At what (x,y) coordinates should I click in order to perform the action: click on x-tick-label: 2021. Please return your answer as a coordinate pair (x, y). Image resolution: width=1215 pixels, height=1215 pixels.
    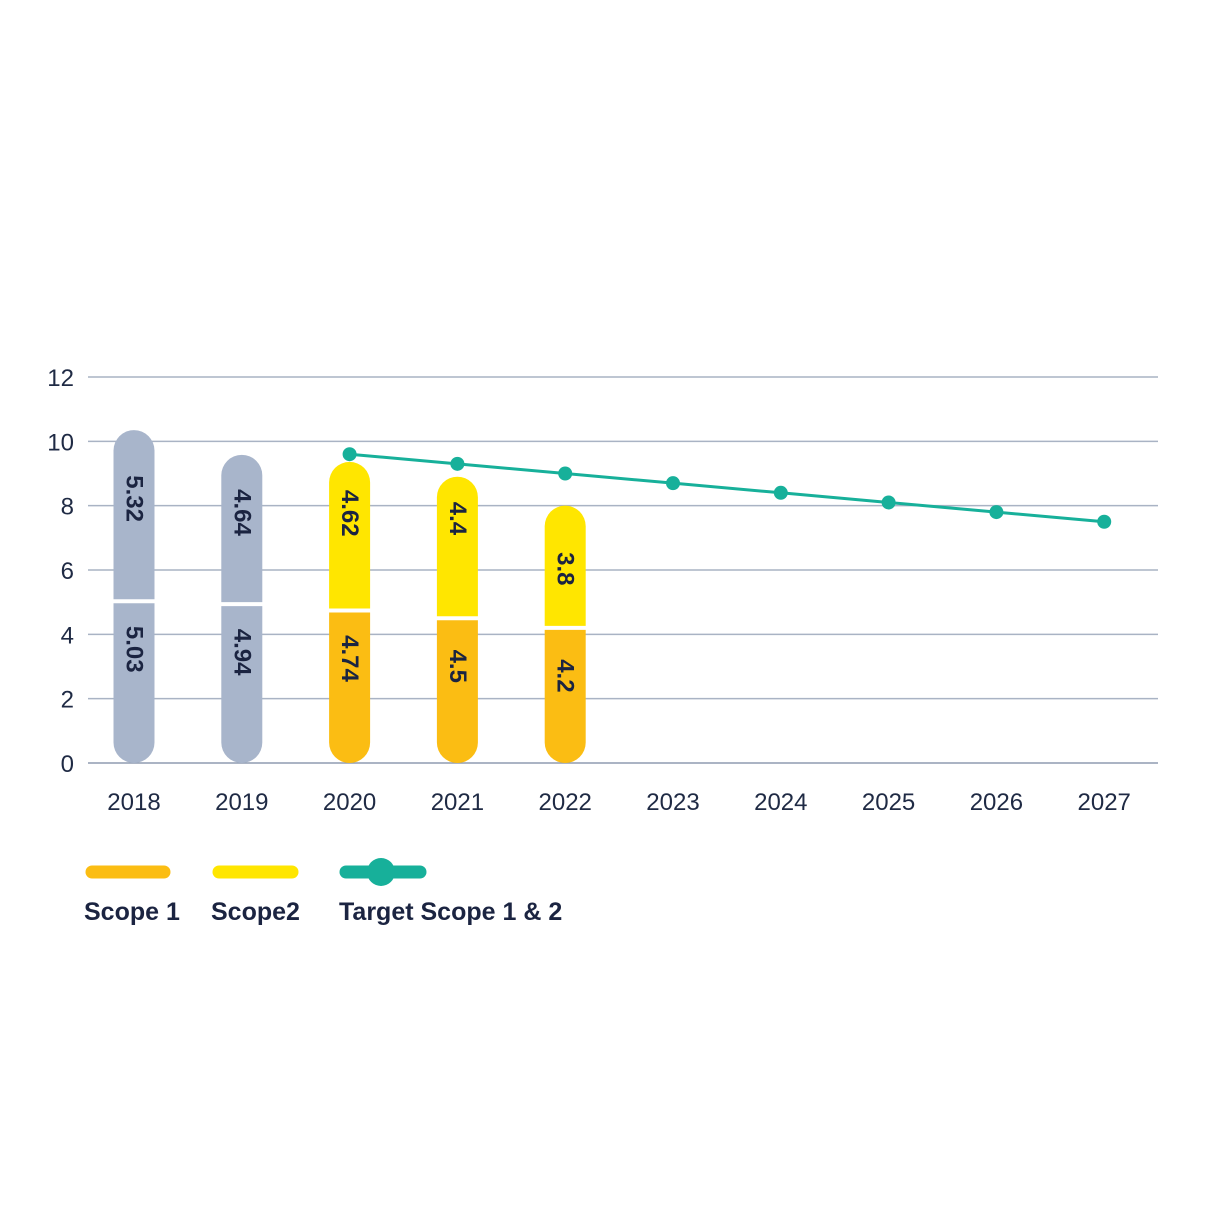
    Looking at the image, I should click on (457, 802).